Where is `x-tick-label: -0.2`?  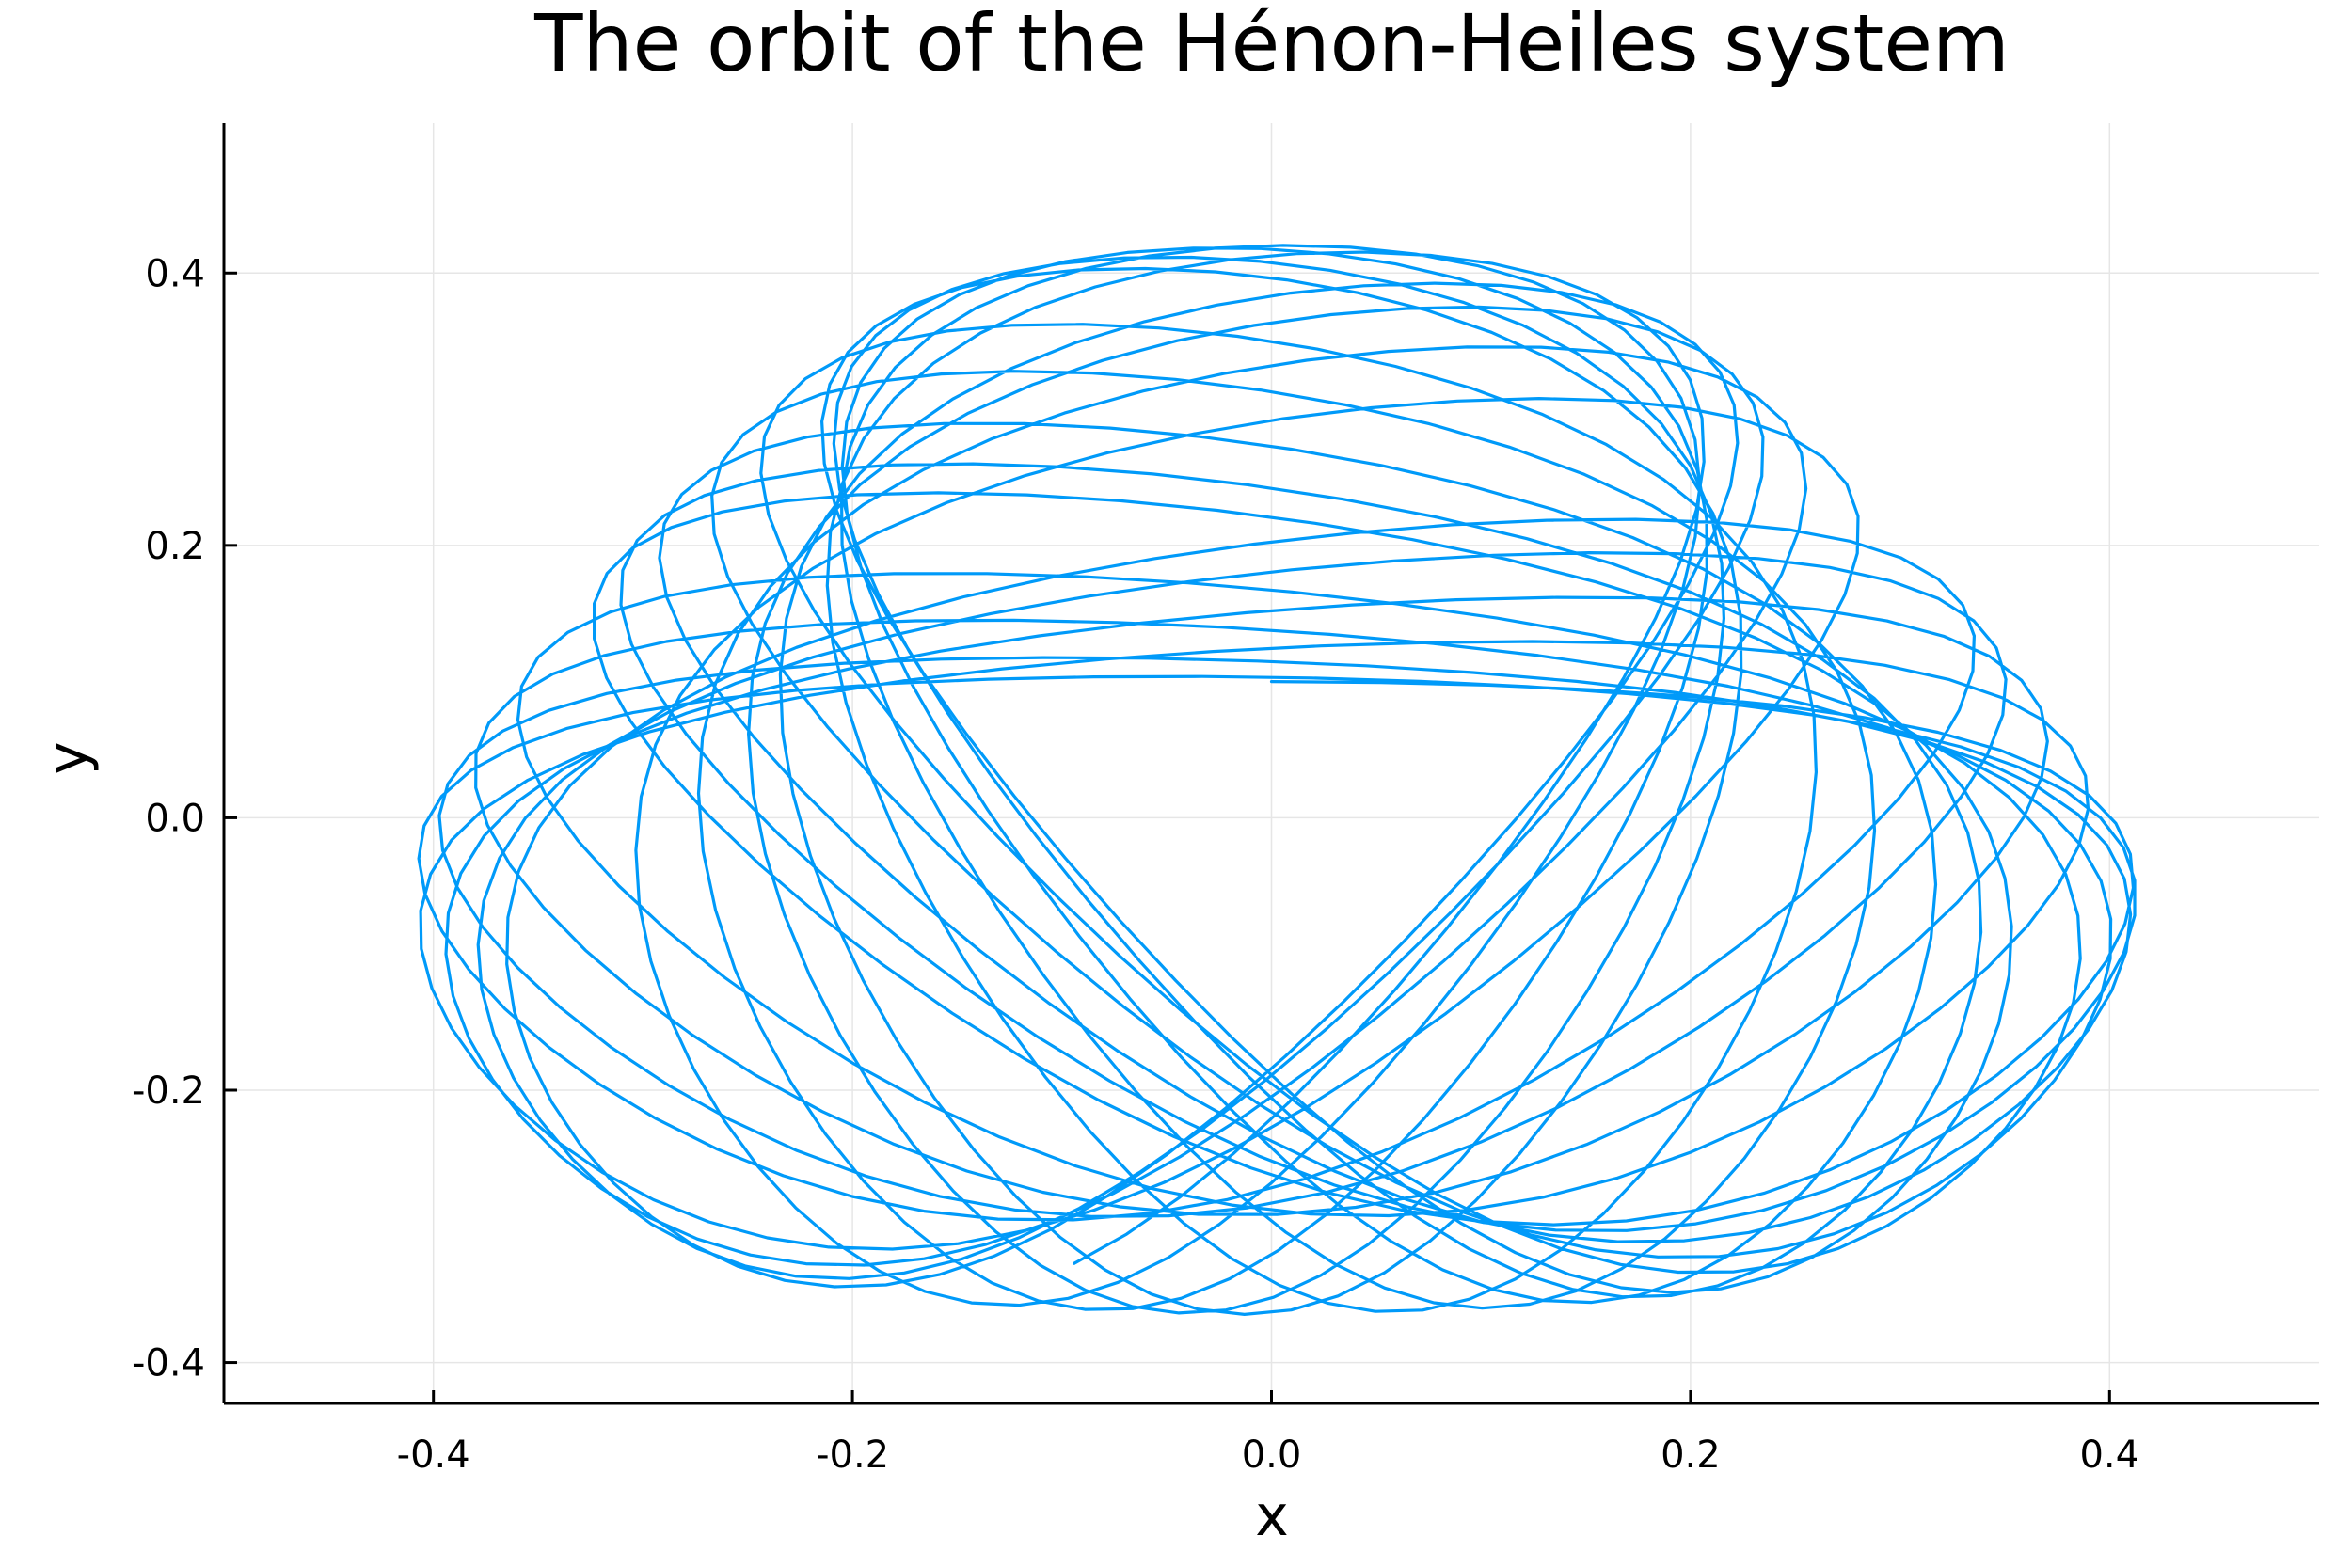 x-tick-label: -0.2 is located at coordinates (852, 1455).